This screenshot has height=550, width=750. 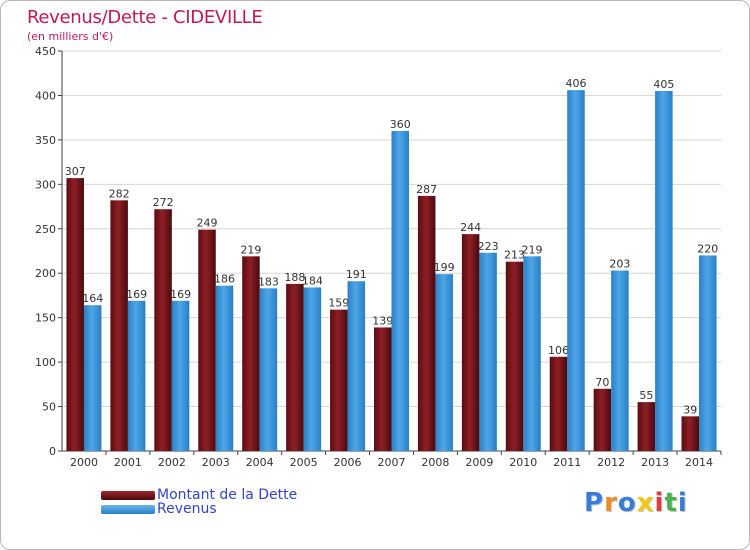 What do you see at coordinates (338, 303) in the screenshot?
I see `data-label-dette: 159` at bounding box center [338, 303].